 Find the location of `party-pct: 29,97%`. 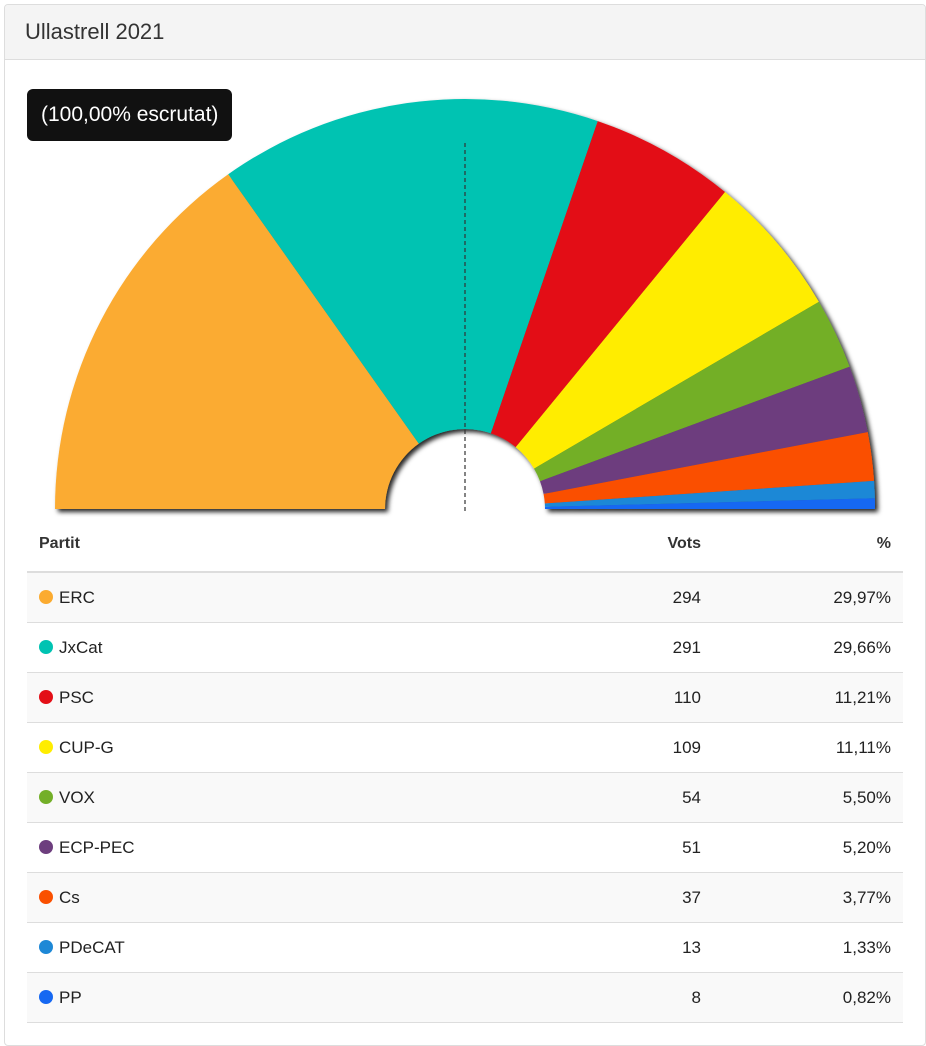

party-pct: 29,97% is located at coordinates (862, 597).